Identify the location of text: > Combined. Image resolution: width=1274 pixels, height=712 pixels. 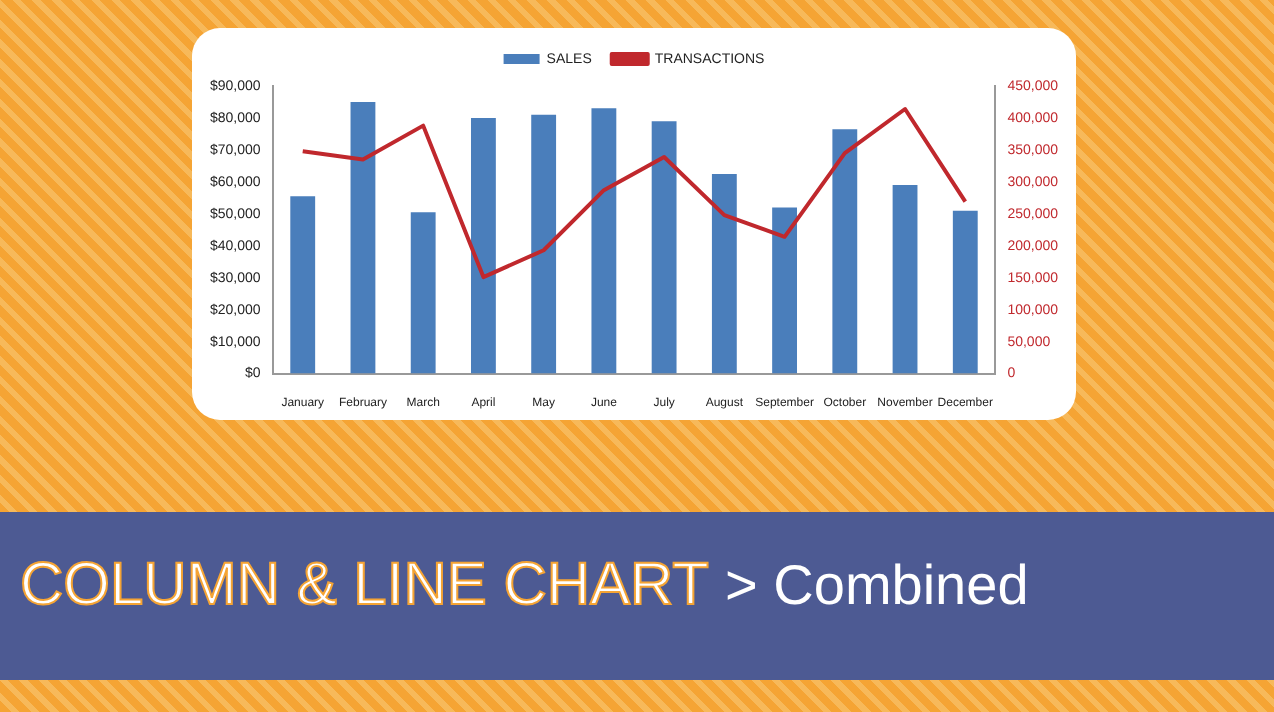
(877, 585).